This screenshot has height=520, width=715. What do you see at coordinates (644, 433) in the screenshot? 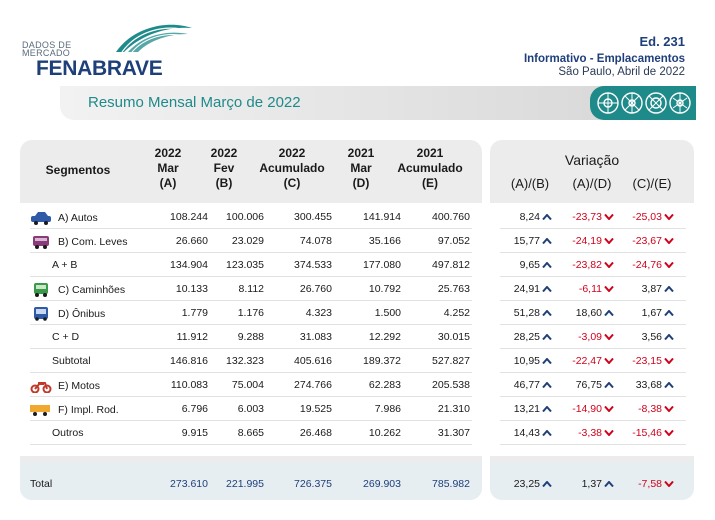
I see `variation-cell-3: -15,46` at bounding box center [644, 433].